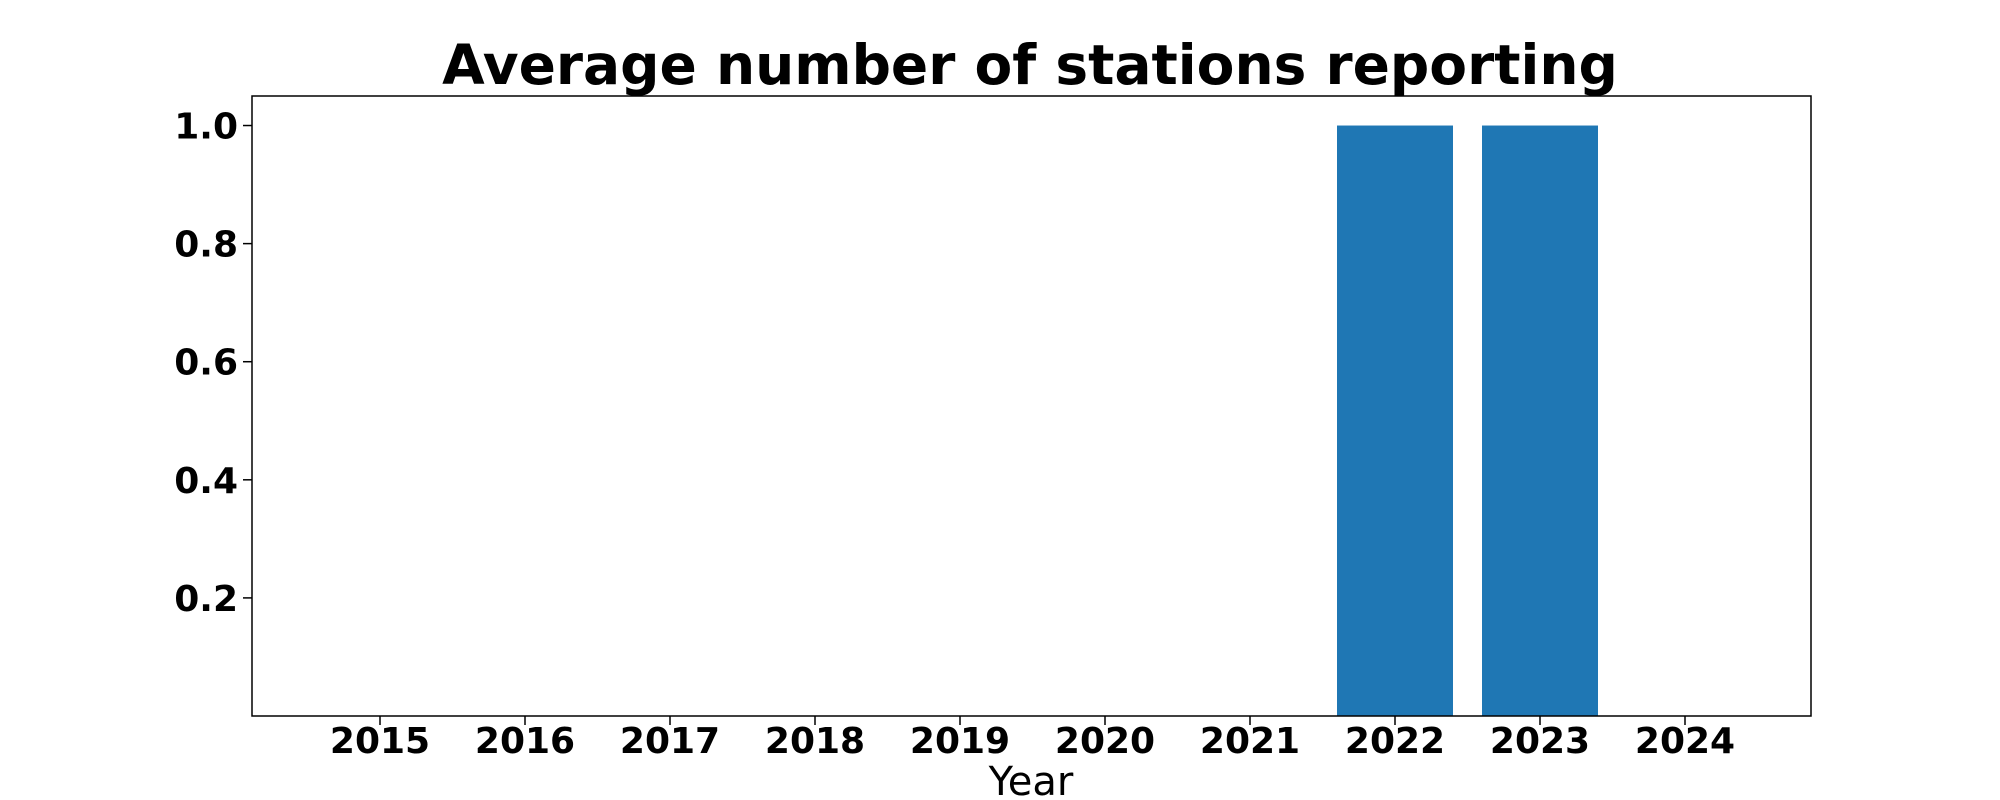 The image size is (2000, 800). What do you see at coordinates (525, 741) in the screenshot?
I see `x-tick-label: 2016` at bounding box center [525, 741].